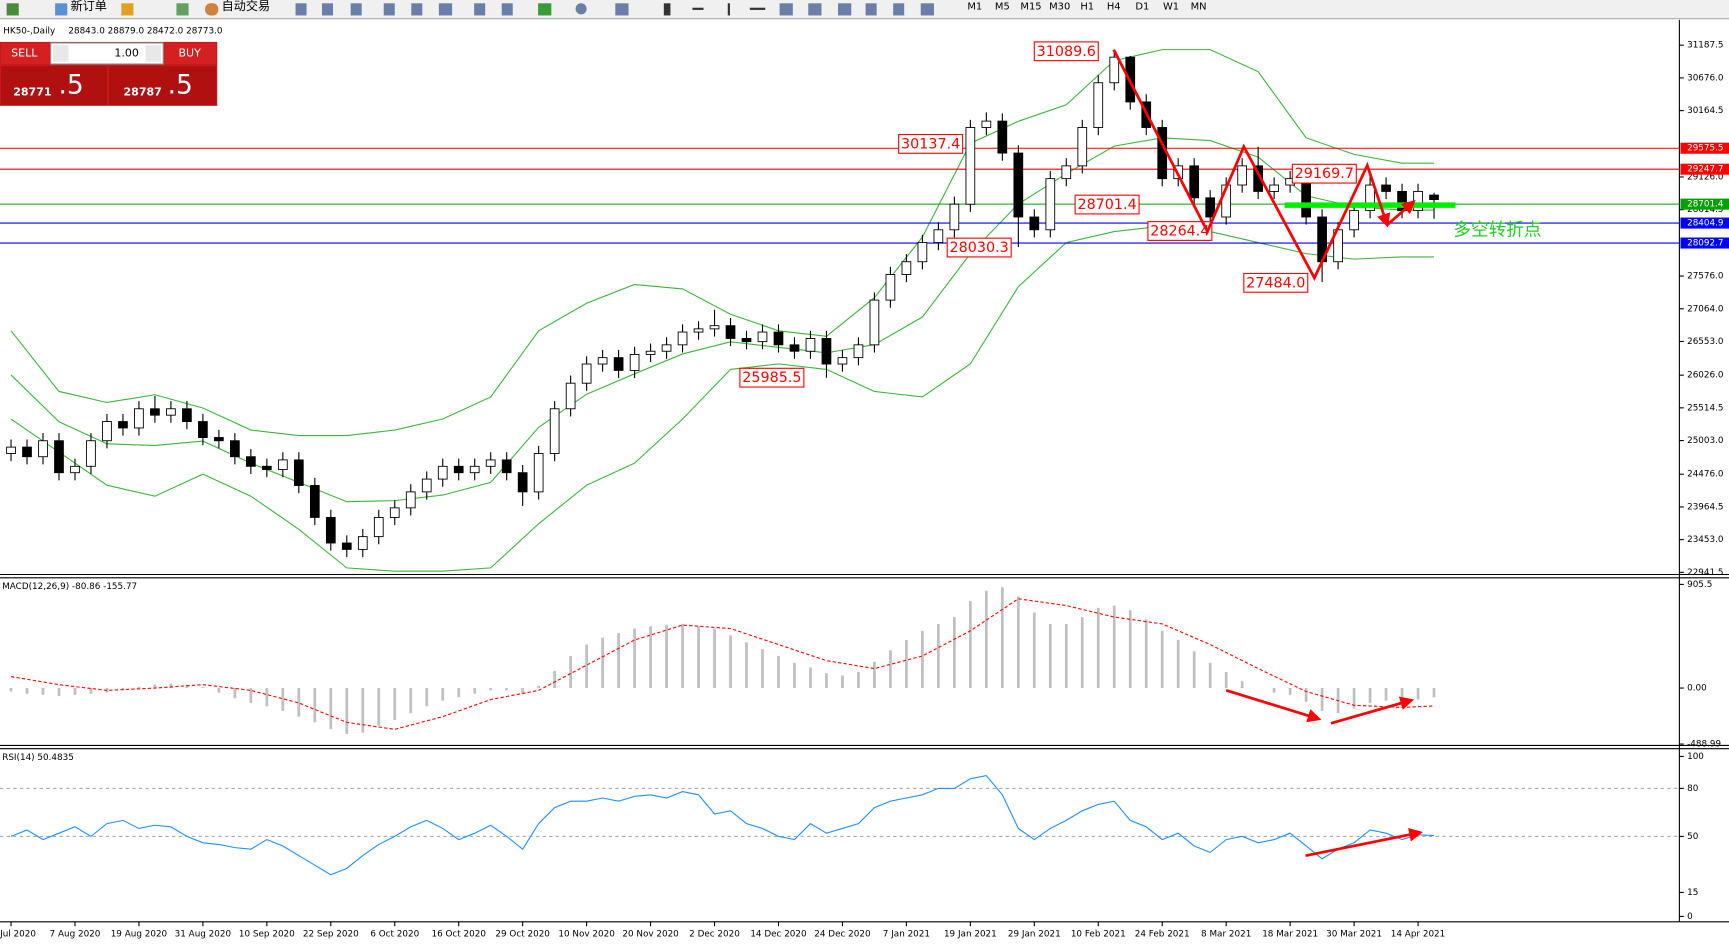  I want to click on timeframe-button: H1, so click(1087, 7).